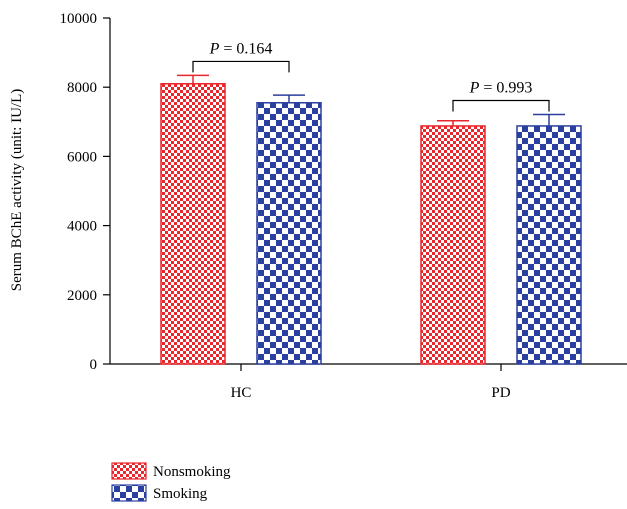  I want to click on x-tick-label: HC, so click(241, 393).